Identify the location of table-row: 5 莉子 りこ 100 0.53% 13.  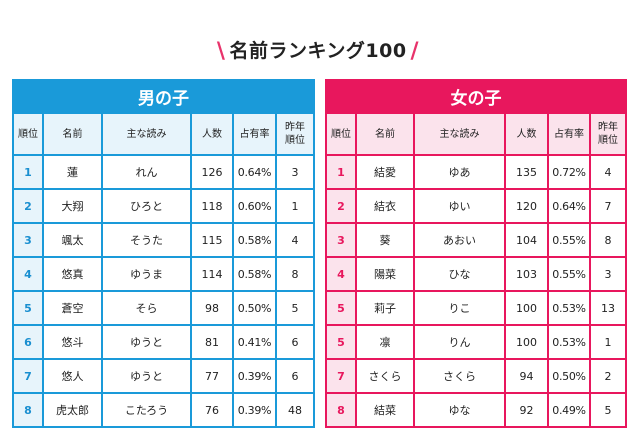
(476, 308).